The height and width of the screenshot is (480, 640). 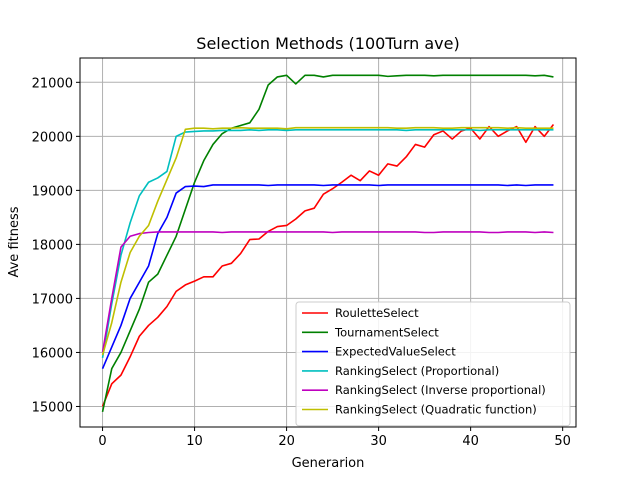 I want to click on x-axis-label: Generarion, so click(x=328, y=463).